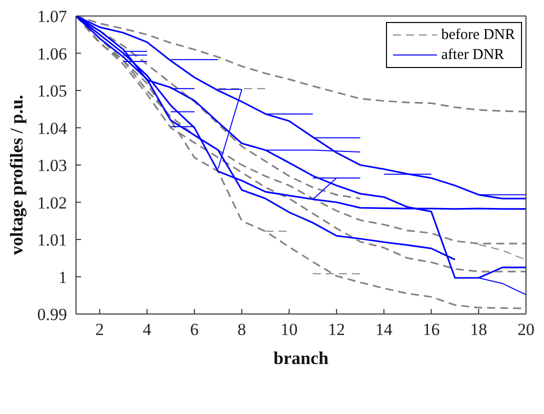  What do you see at coordinates (52, 128) in the screenshot?
I see `y-tick-label: 1.04` at bounding box center [52, 128].